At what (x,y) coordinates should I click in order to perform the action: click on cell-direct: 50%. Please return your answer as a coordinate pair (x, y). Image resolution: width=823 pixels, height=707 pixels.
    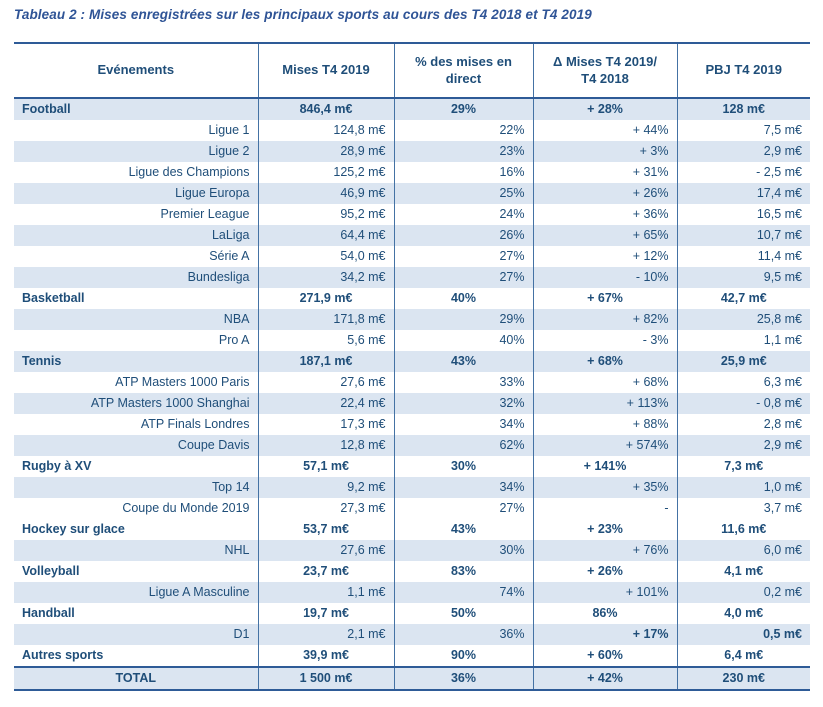
    Looking at the image, I should click on (463, 613).